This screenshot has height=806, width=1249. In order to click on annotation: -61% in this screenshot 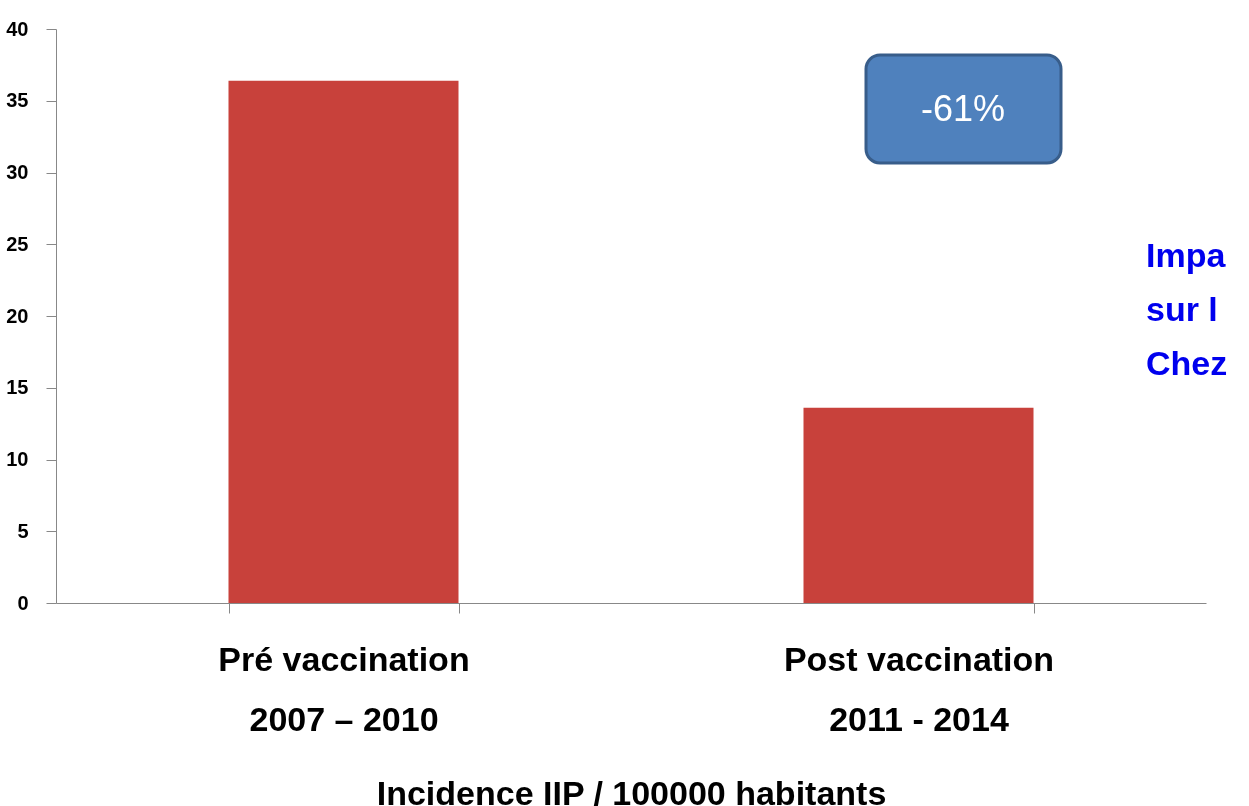, I will do `click(963, 108)`.